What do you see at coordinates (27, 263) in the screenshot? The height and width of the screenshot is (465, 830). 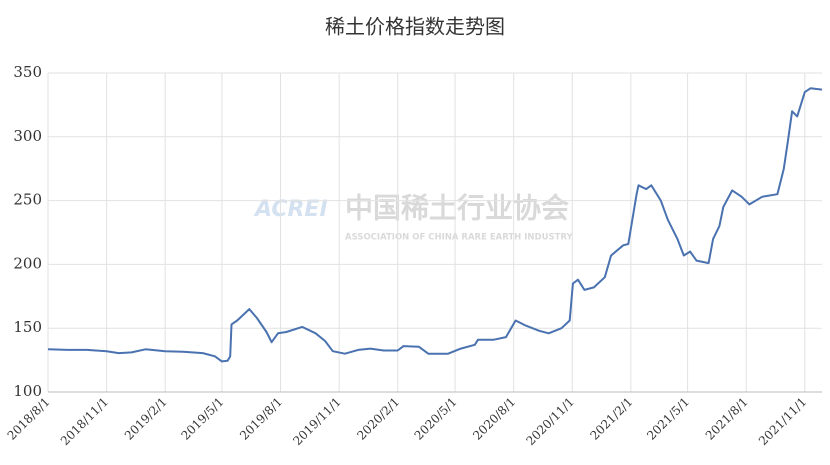 I see `y-tick-label: 200` at bounding box center [27, 263].